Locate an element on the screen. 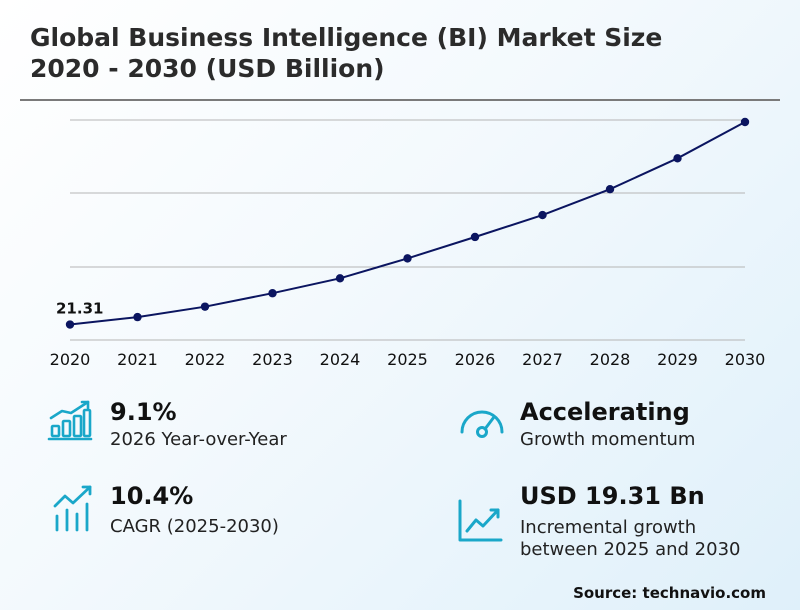  x-tick-2024: 2024 is located at coordinates (340, 359).